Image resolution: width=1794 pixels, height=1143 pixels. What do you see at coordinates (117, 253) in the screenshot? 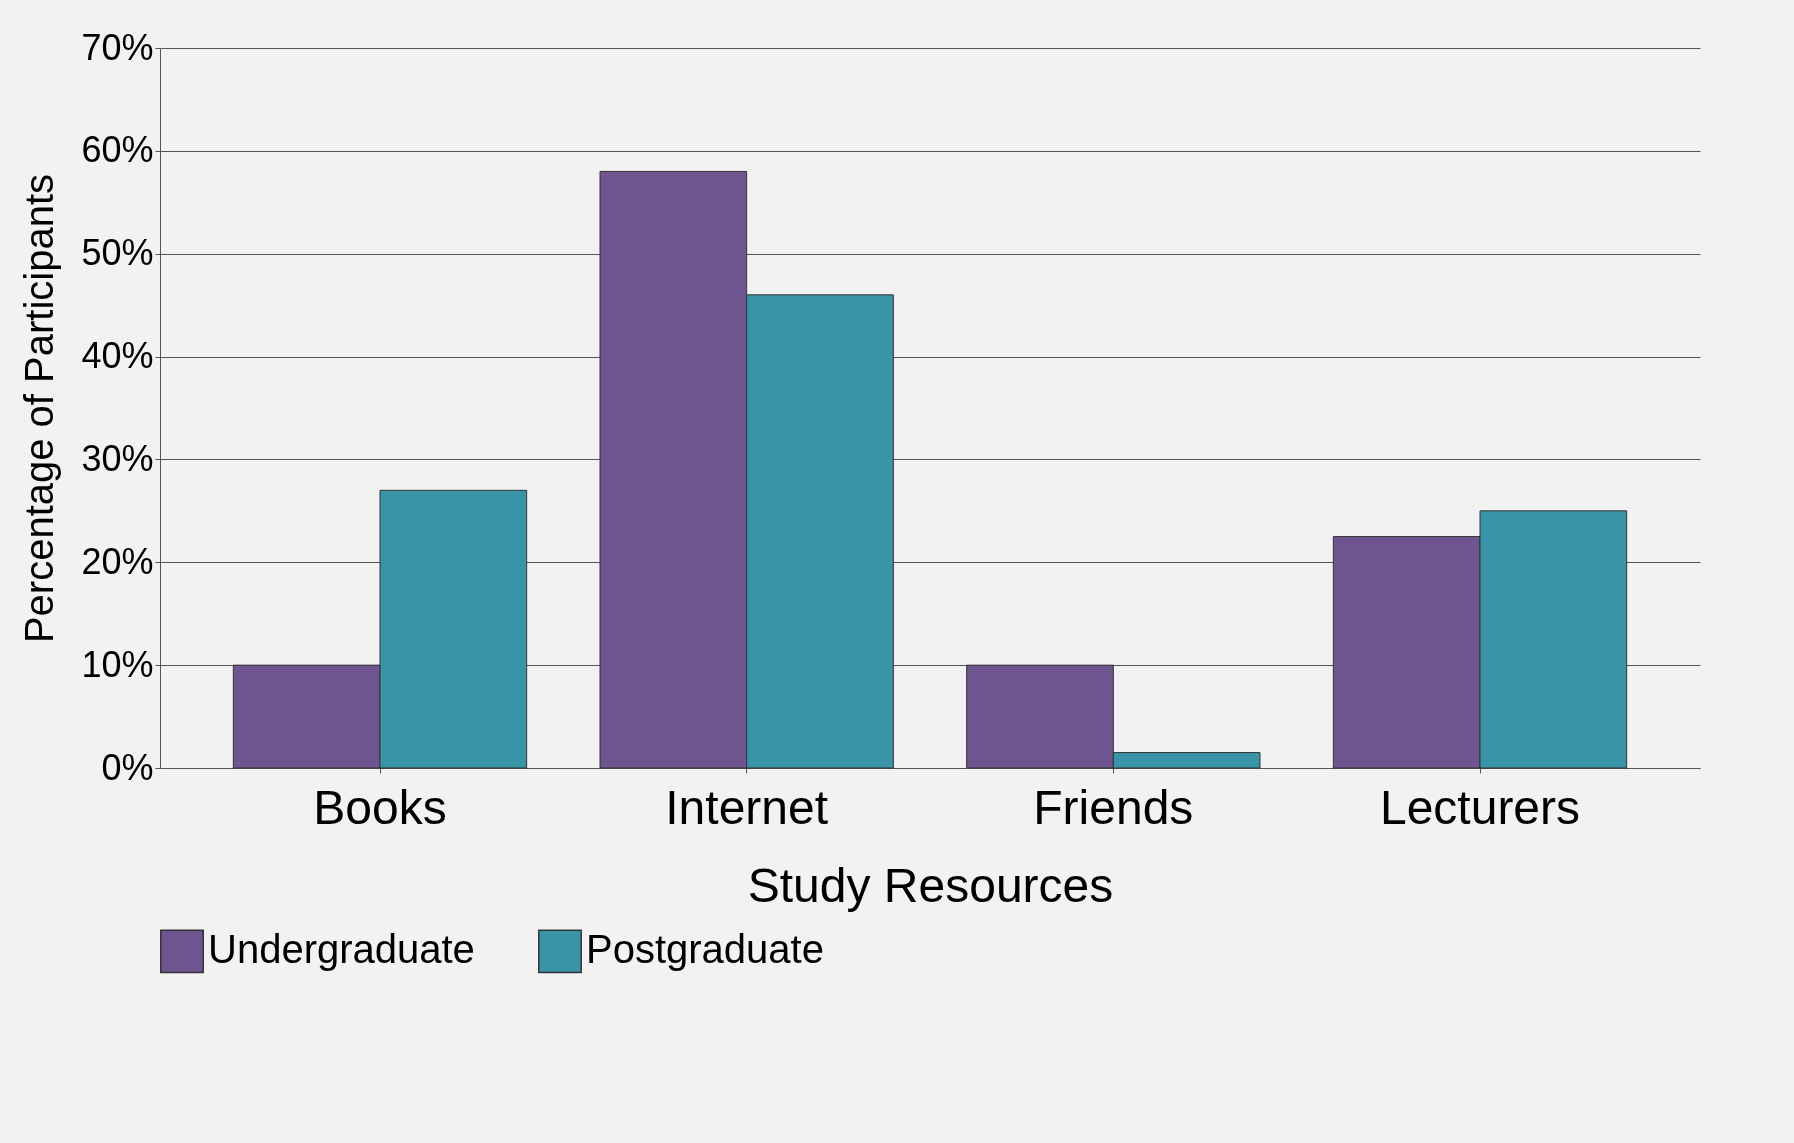
I see `y-tick-label: 50%` at bounding box center [117, 253].